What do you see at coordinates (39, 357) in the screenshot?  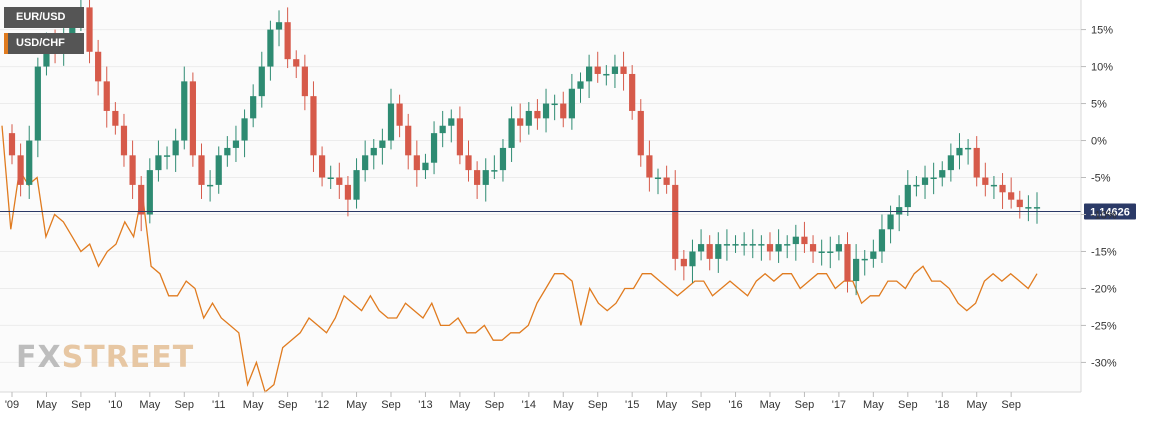 I see `logo-fx: FX` at bounding box center [39, 357].